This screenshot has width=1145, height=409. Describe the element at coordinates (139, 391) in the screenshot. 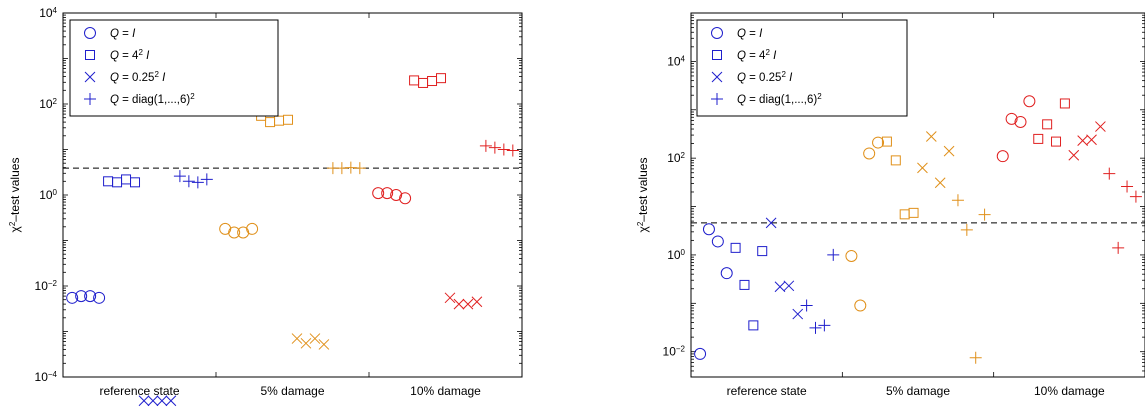

I see `x-tick-label: reference state` at that location.